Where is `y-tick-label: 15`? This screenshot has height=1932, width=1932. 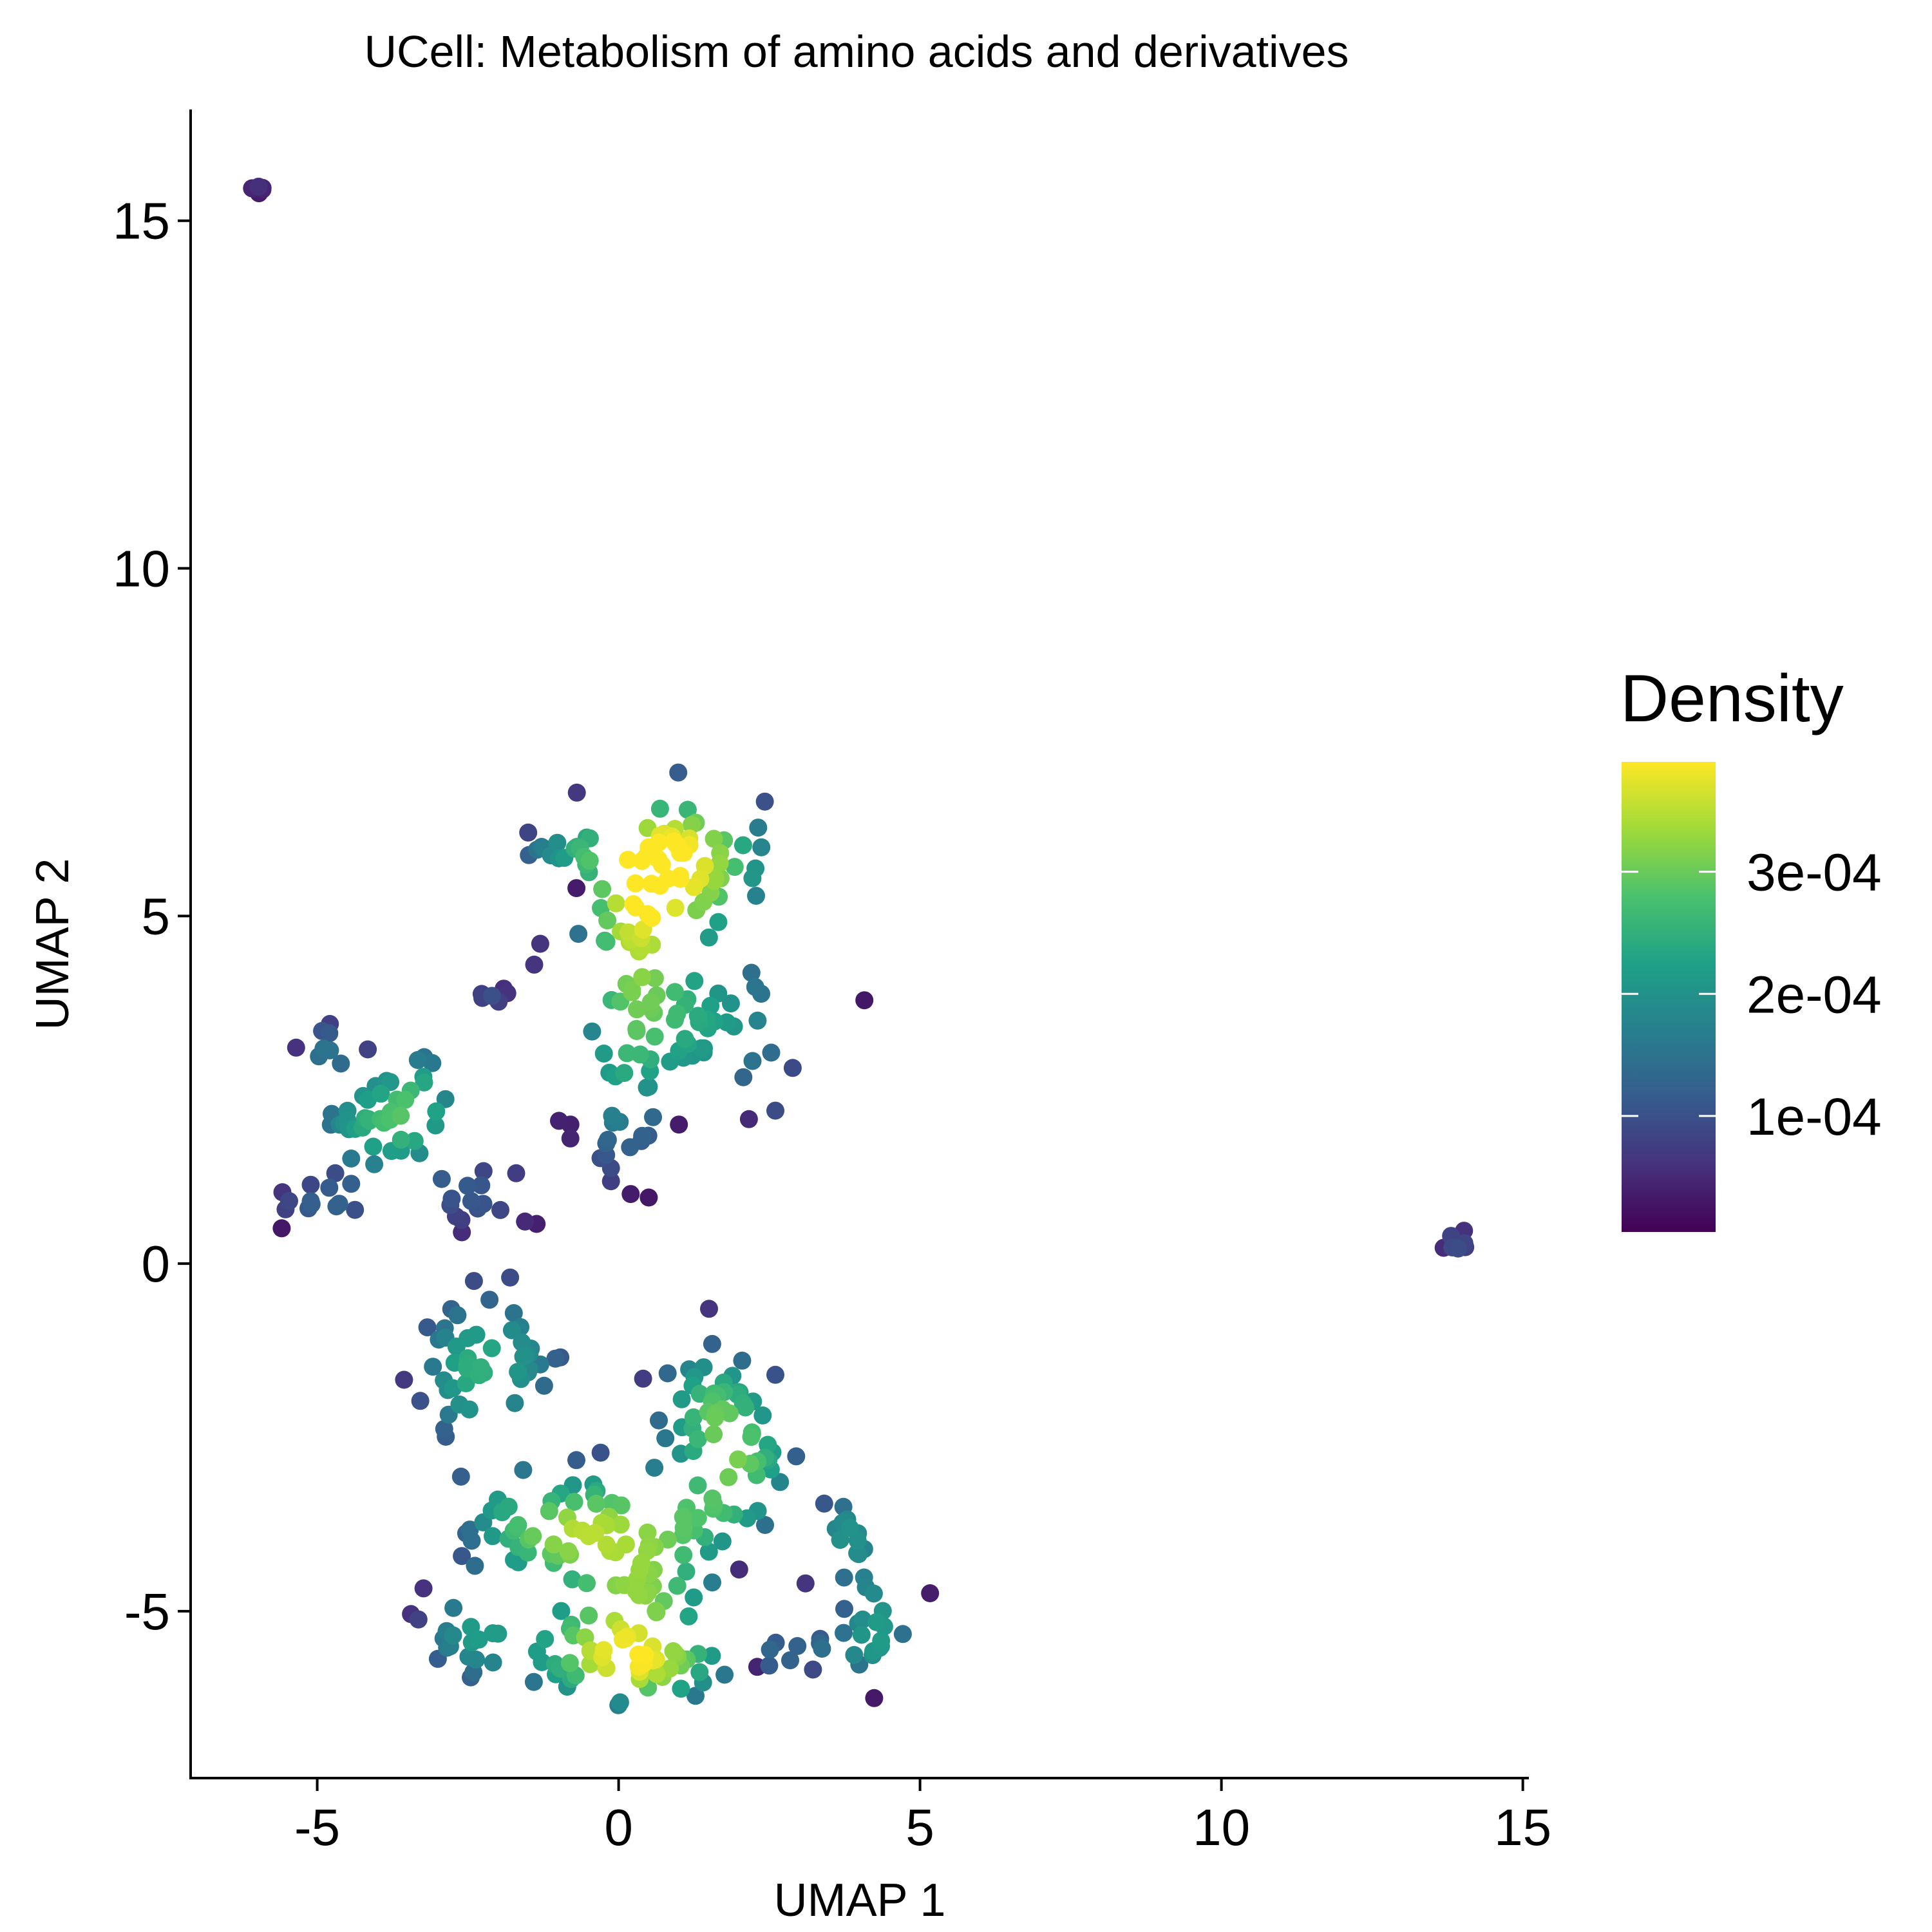
y-tick-label: 15 is located at coordinates (141, 222).